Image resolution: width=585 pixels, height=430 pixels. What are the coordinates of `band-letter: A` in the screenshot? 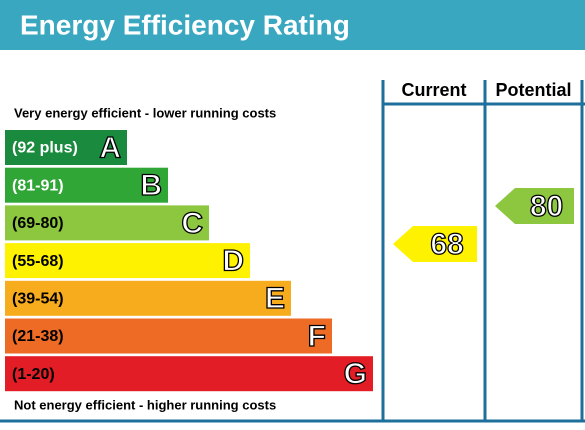 It's located at (110, 147).